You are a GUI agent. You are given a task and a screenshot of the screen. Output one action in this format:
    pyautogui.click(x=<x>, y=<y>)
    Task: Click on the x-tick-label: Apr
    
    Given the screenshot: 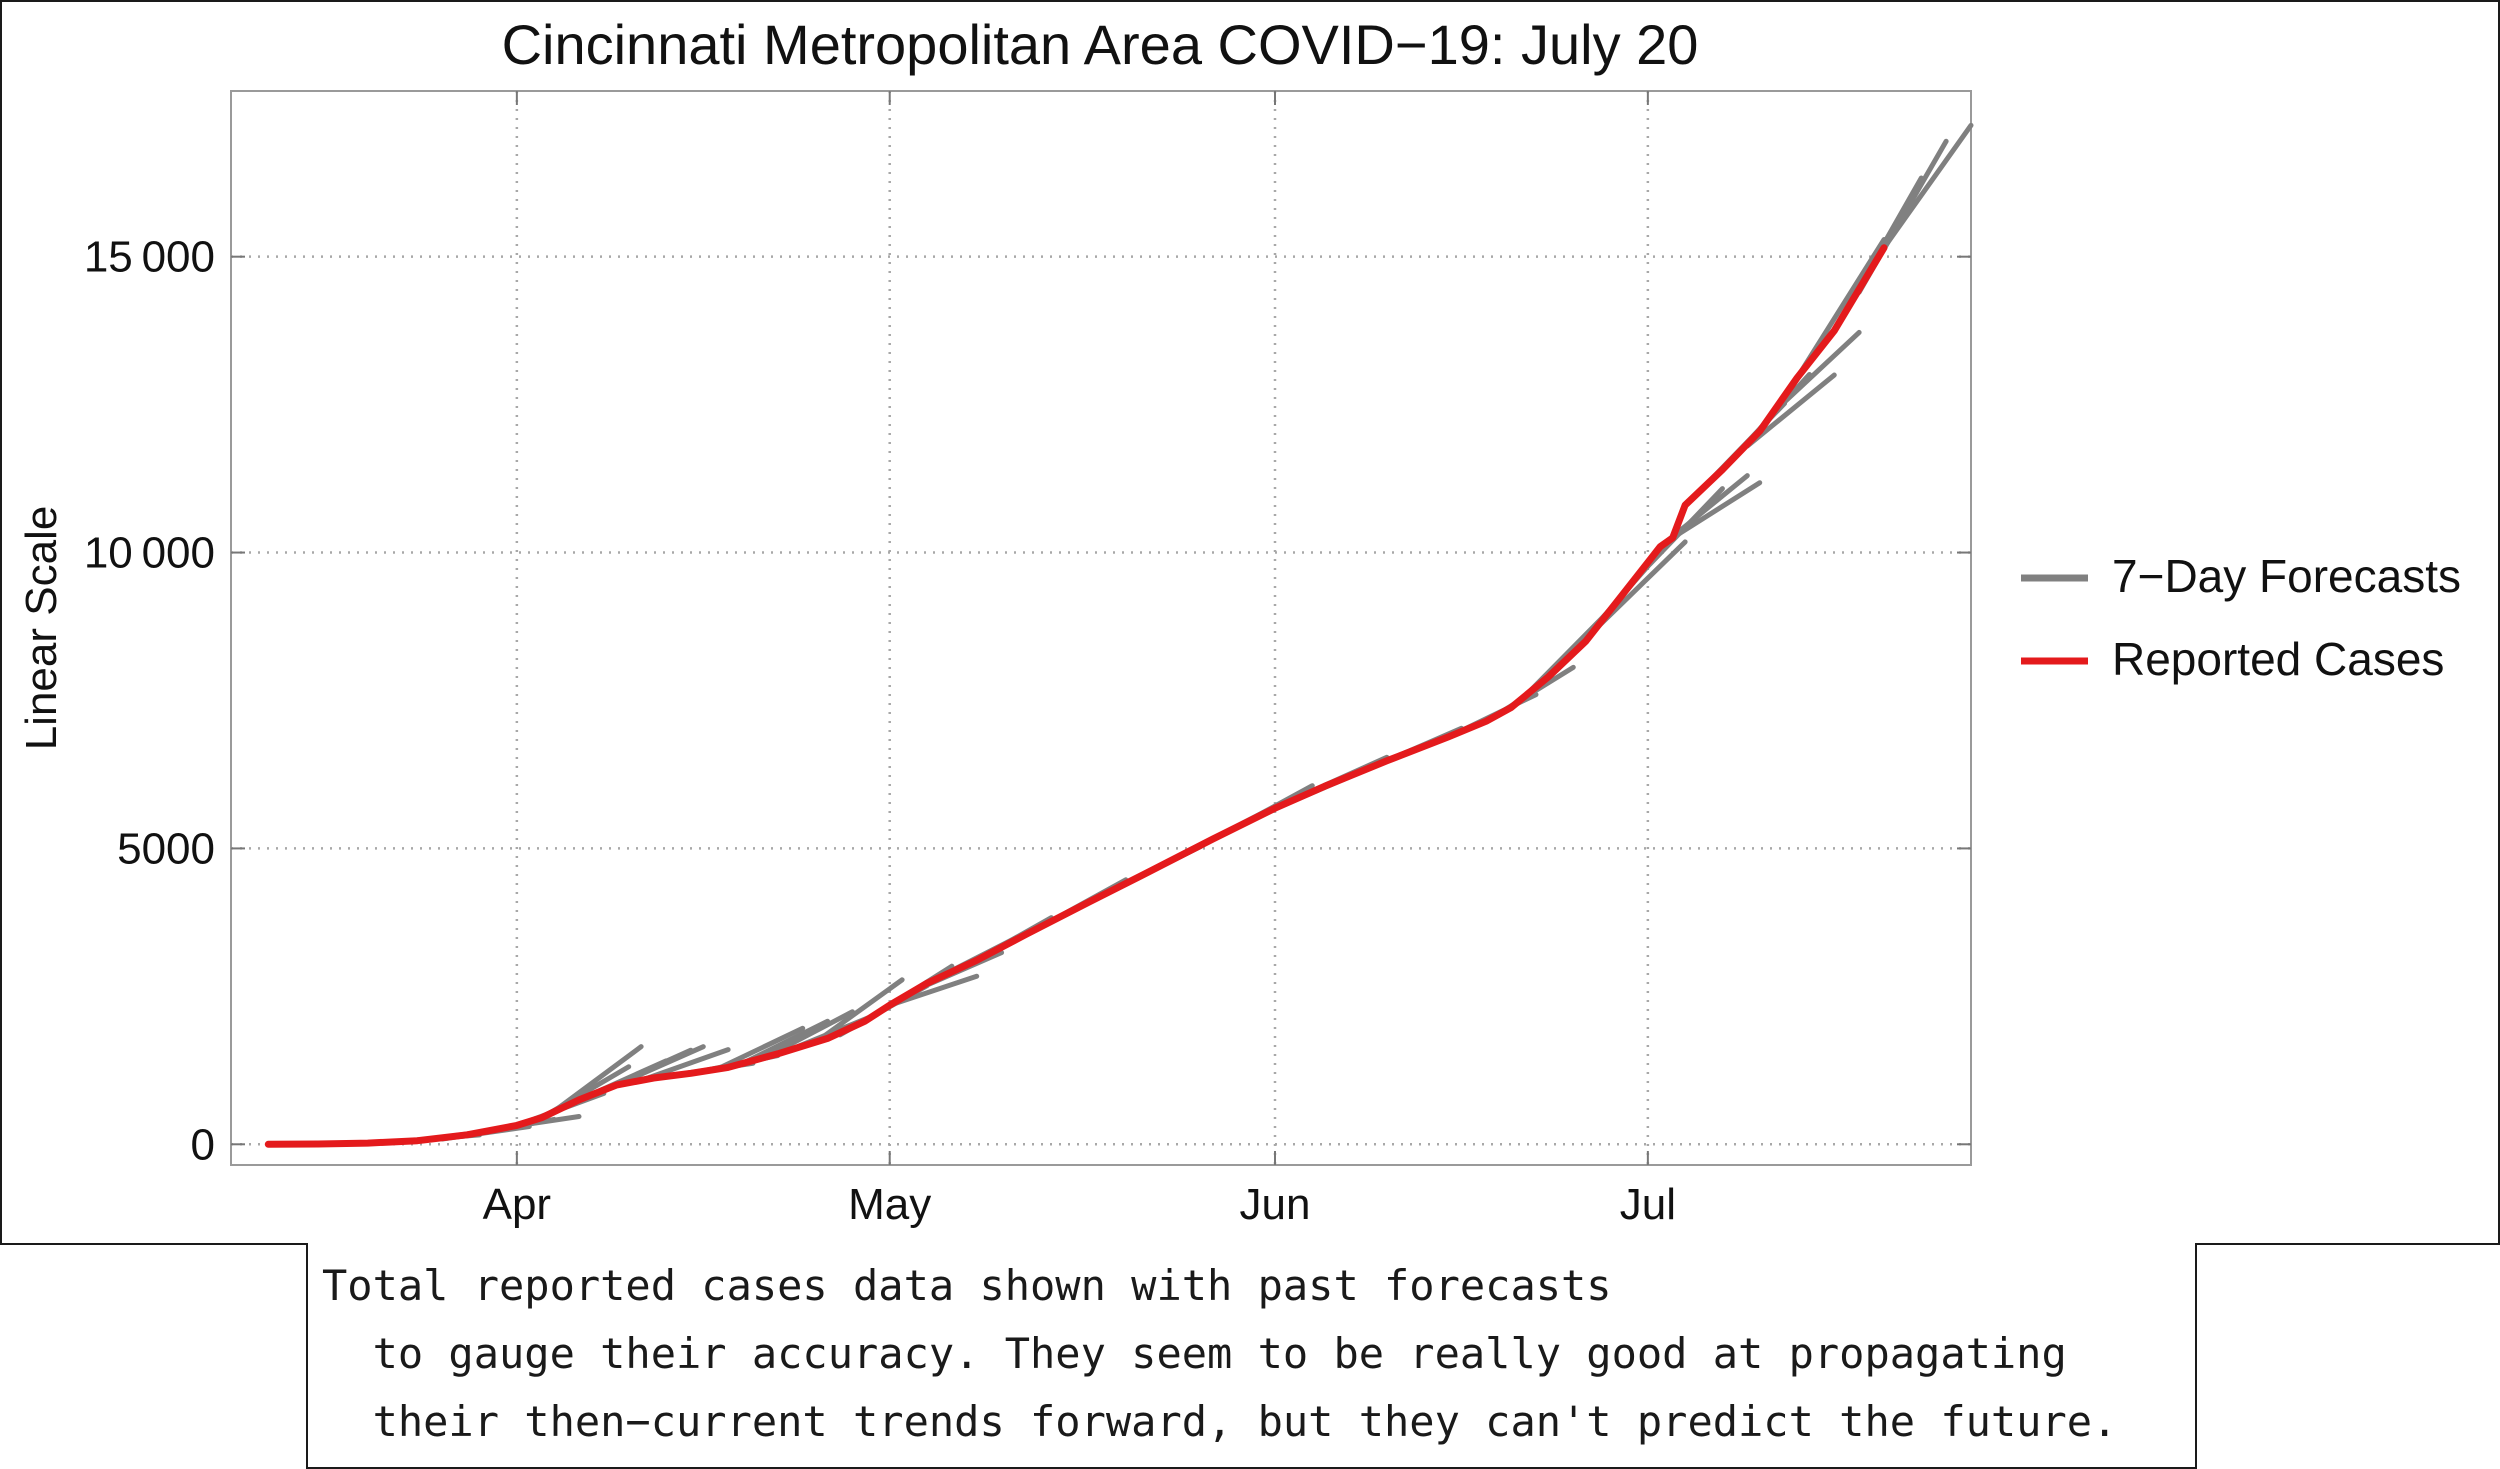 What is the action you would take?
    pyautogui.click(x=517, y=1204)
    